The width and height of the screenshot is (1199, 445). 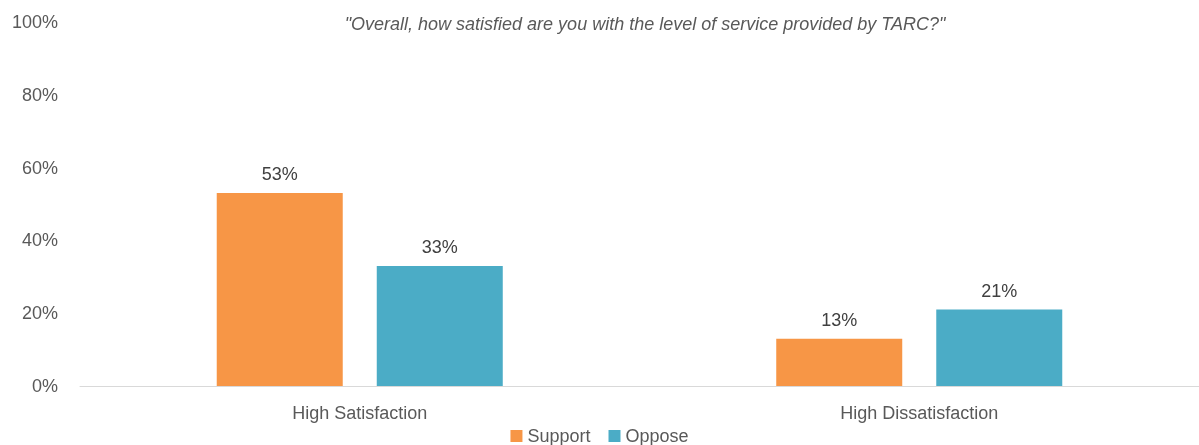 I want to click on chart-title: "Overall, how satisfied are you with the level of service provided by TARC?", so click(x=645, y=24).